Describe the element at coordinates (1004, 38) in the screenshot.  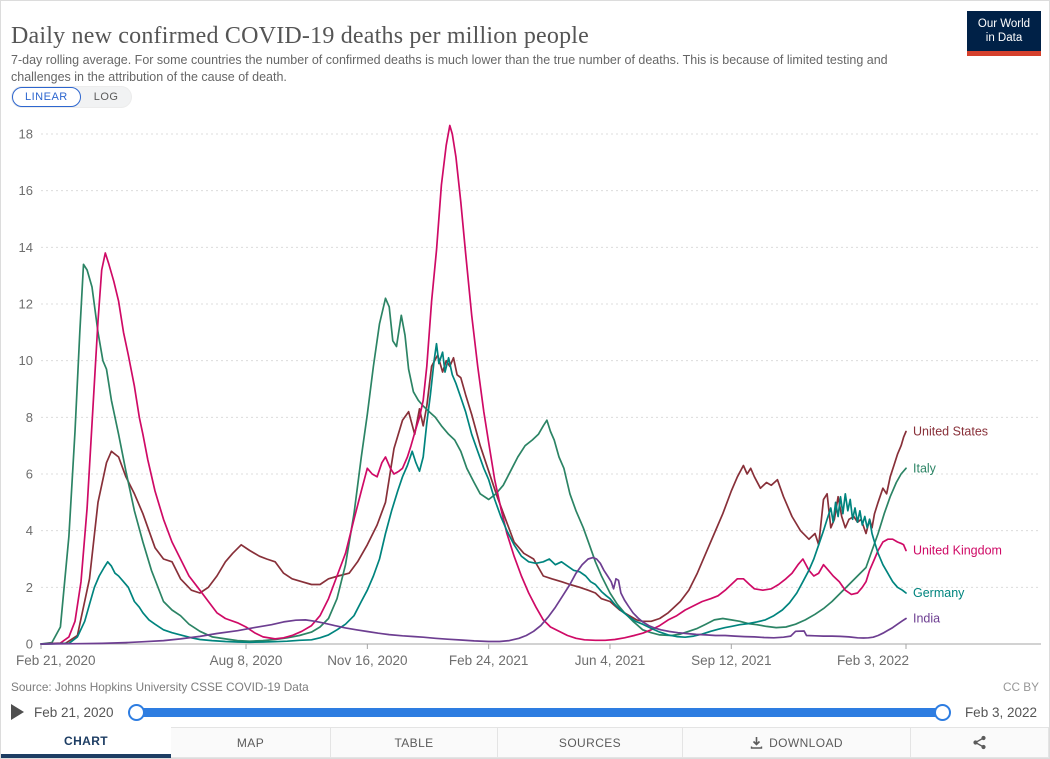
I see `owid-logo-line2: in Data` at that location.